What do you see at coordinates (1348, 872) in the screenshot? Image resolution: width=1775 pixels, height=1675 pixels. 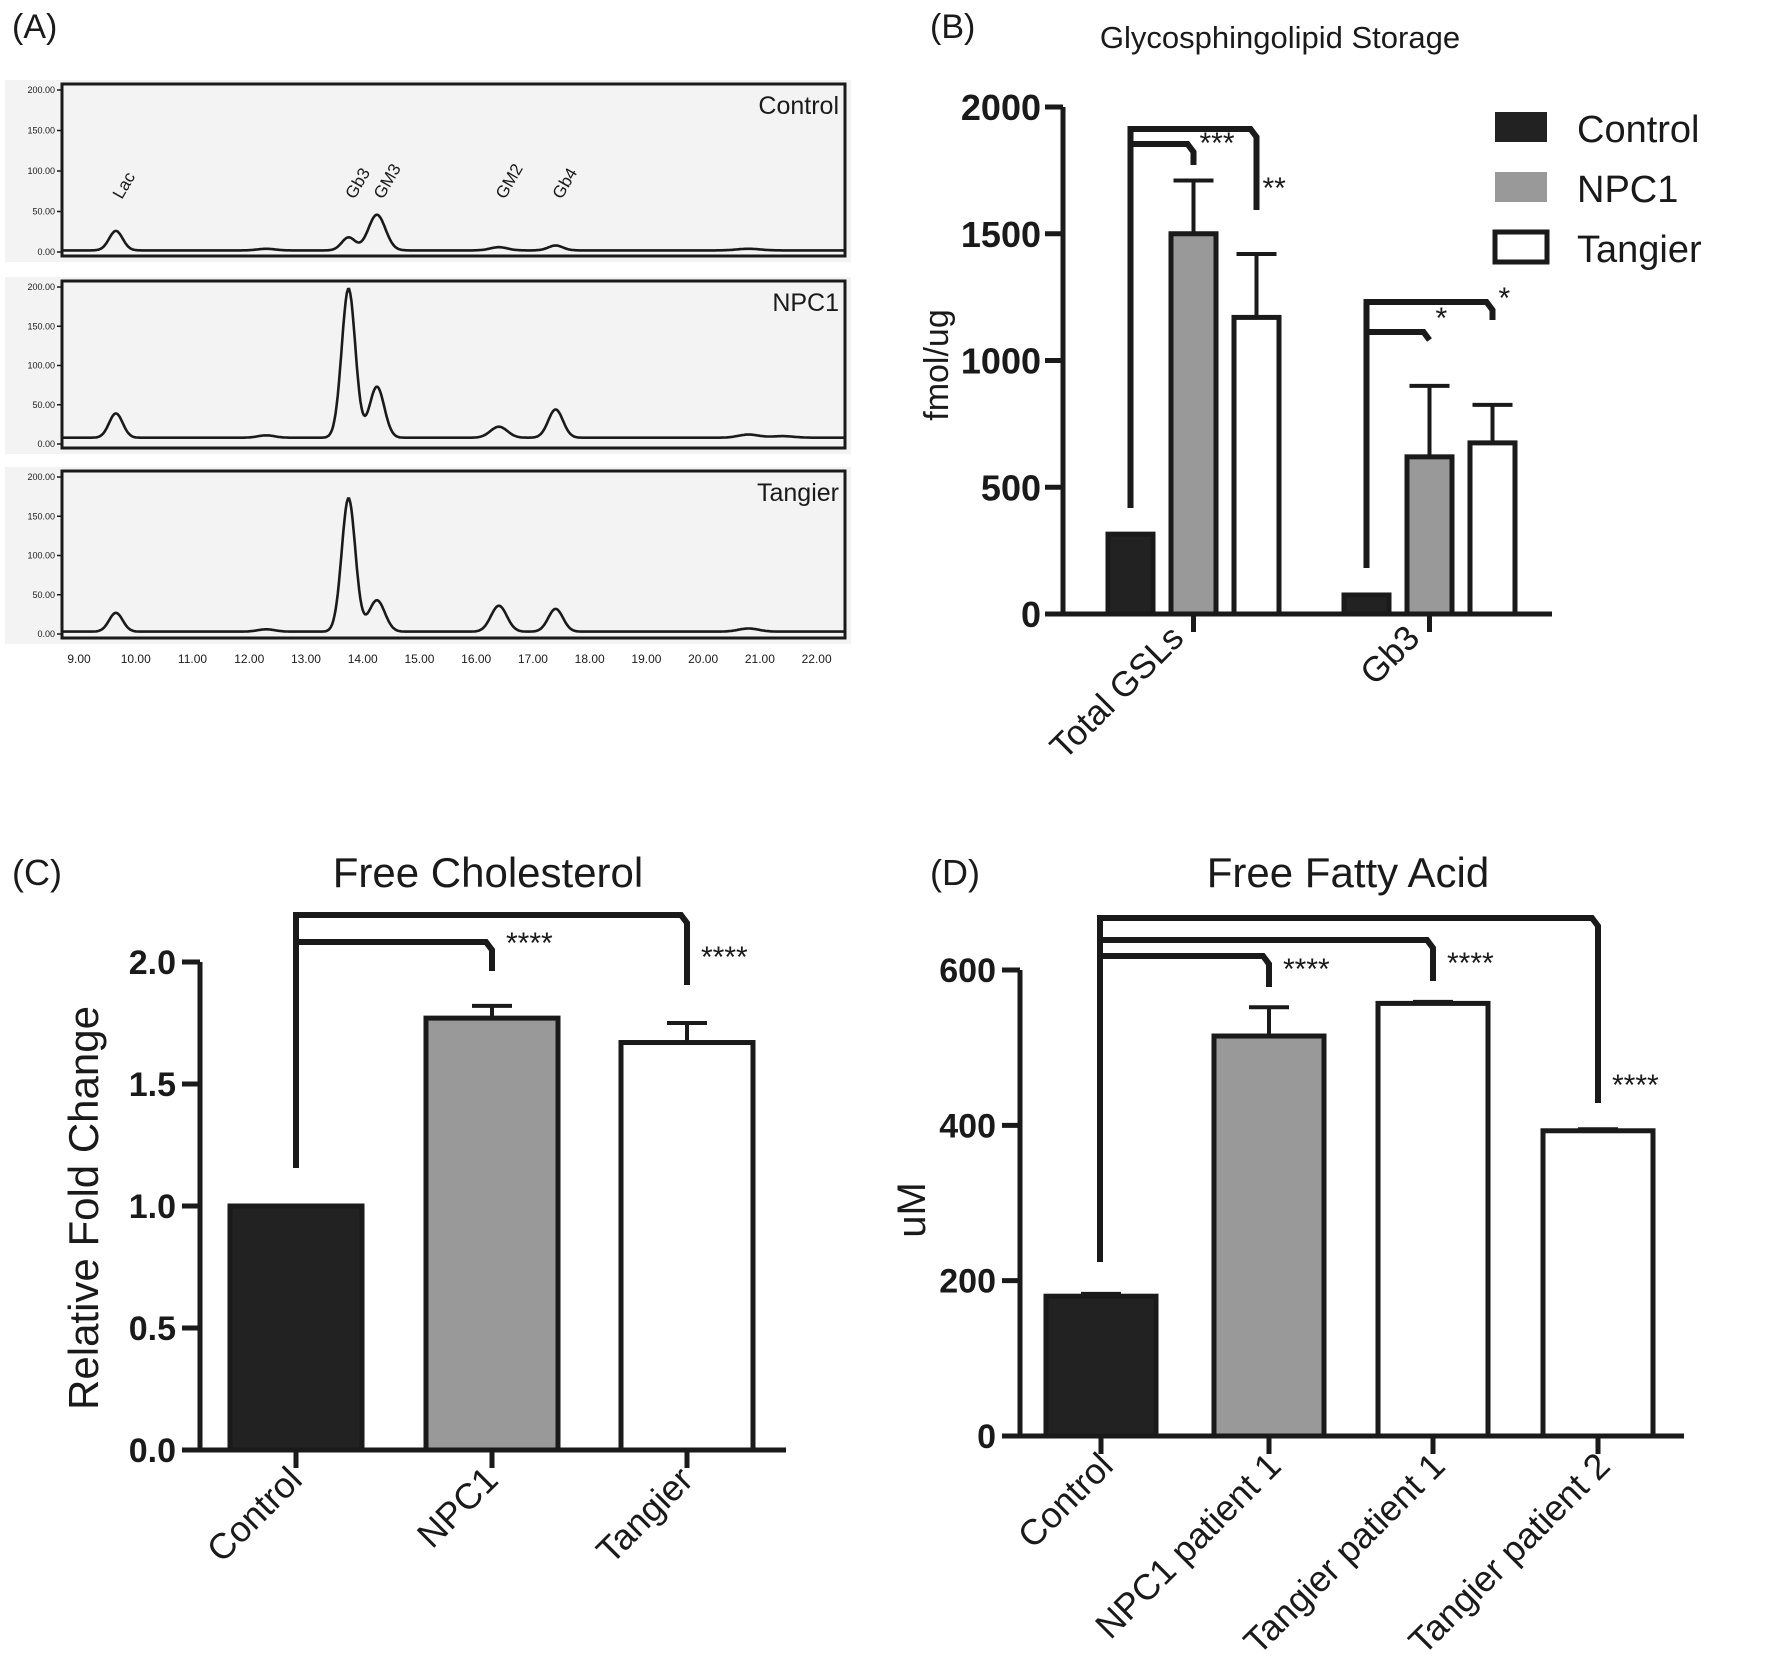 I see `chart-title: Free Fatty Acid` at bounding box center [1348, 872].